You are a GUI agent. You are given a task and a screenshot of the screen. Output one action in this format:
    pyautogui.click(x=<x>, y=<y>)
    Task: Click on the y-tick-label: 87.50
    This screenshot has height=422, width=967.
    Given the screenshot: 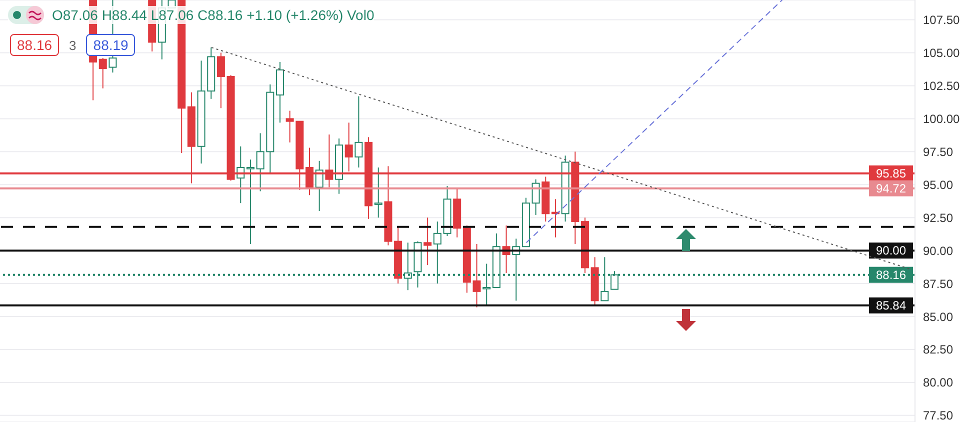 What is the action you would take?
    pyautogui.click(x=938, y=283)
    